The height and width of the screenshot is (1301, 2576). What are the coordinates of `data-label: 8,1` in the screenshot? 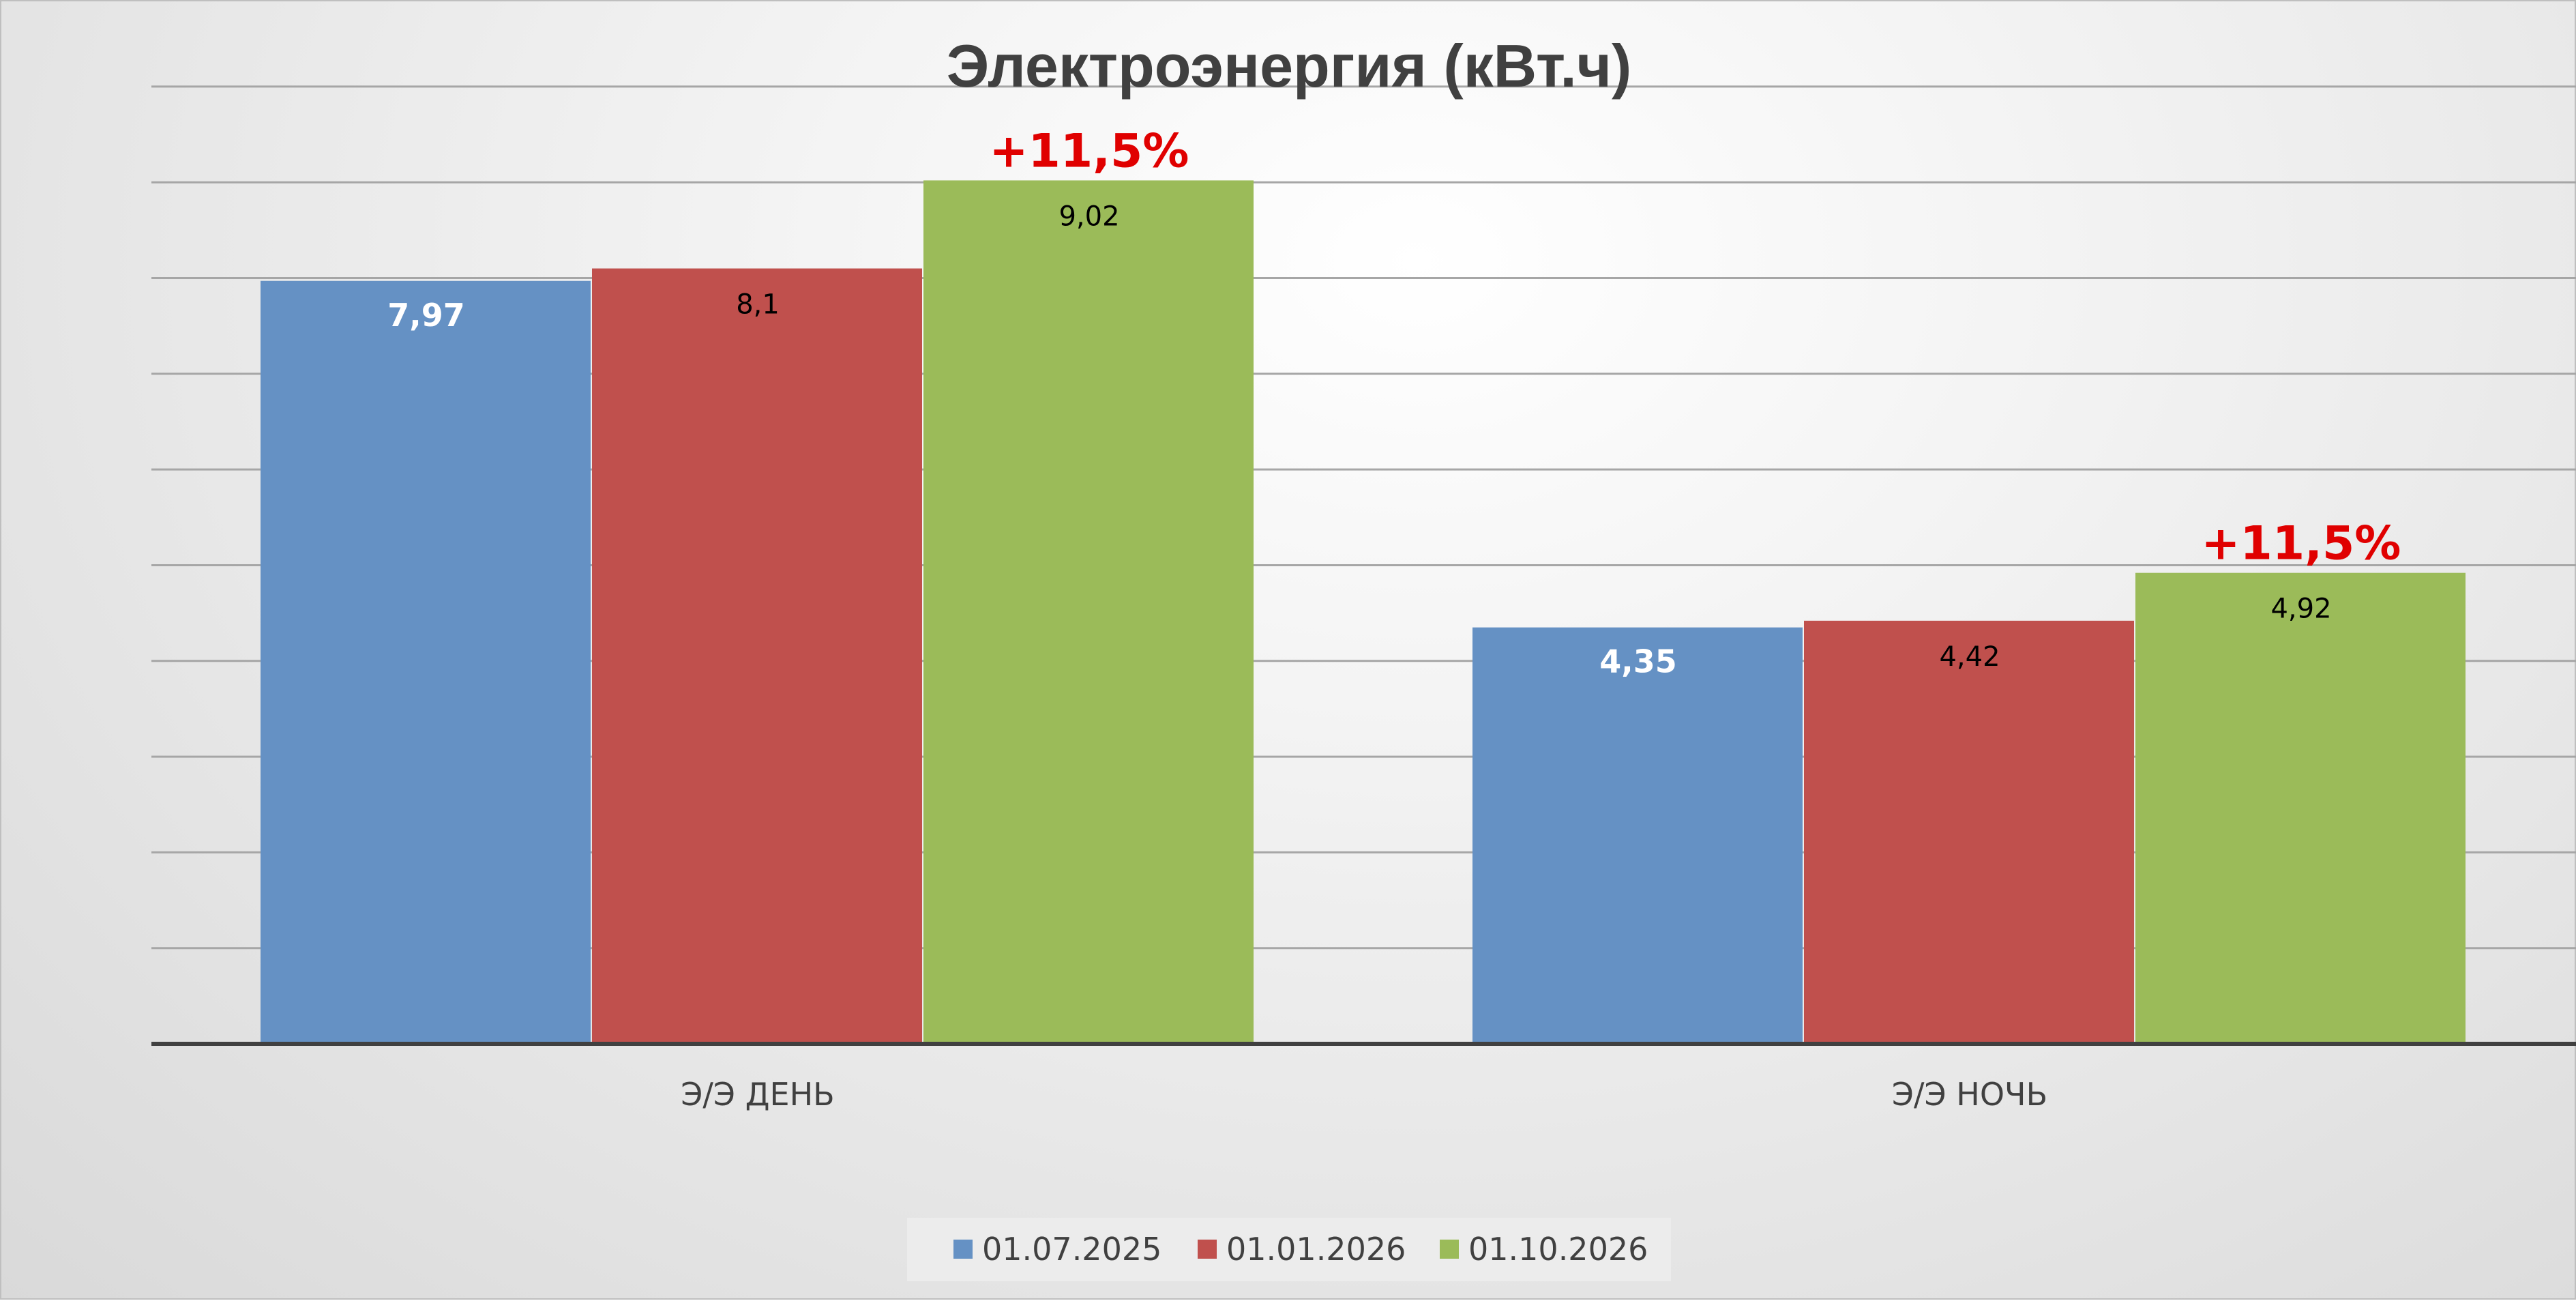 It's located at (758, 305).